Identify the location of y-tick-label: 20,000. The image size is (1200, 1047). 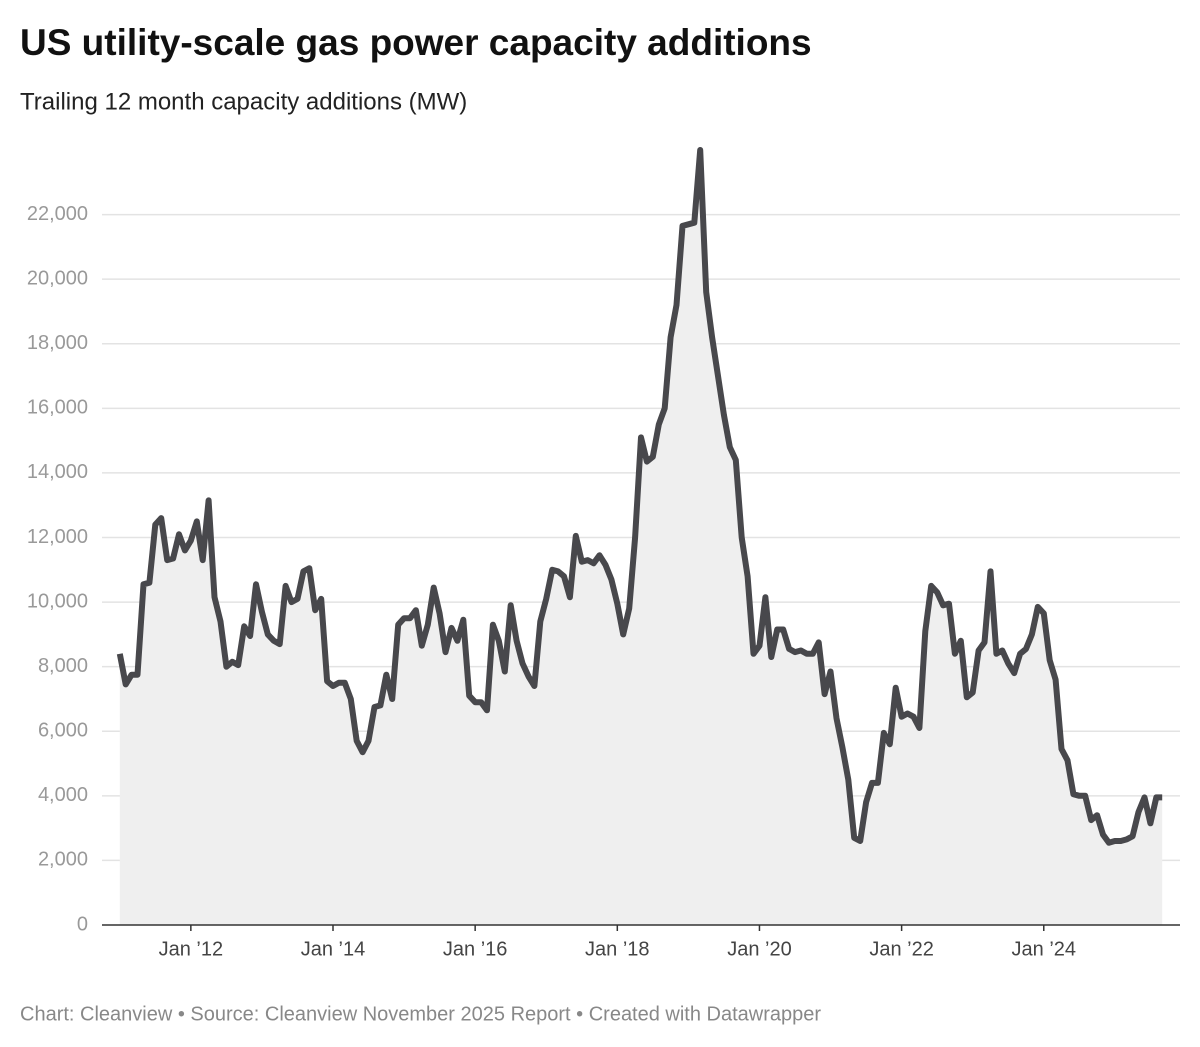
(57, 278).